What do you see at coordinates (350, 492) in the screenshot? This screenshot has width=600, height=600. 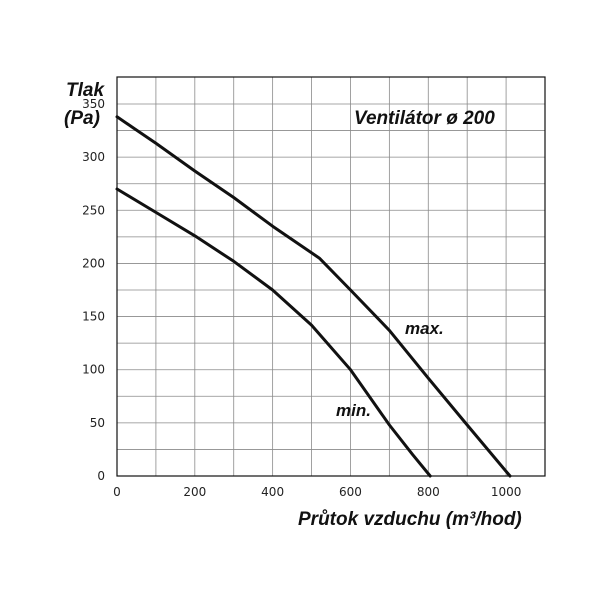 I see `x-tick-label: 600` at bounding box center [350, 492].